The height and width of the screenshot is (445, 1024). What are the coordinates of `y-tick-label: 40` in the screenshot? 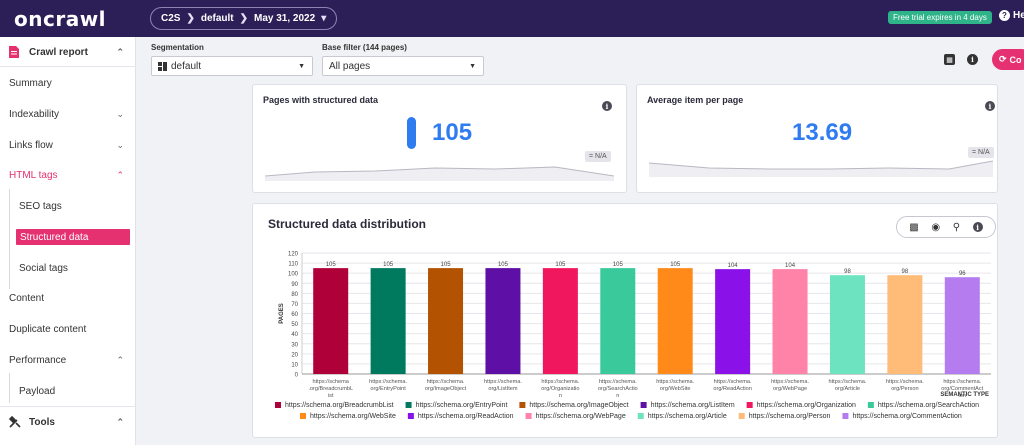 It's located at (294, 335).